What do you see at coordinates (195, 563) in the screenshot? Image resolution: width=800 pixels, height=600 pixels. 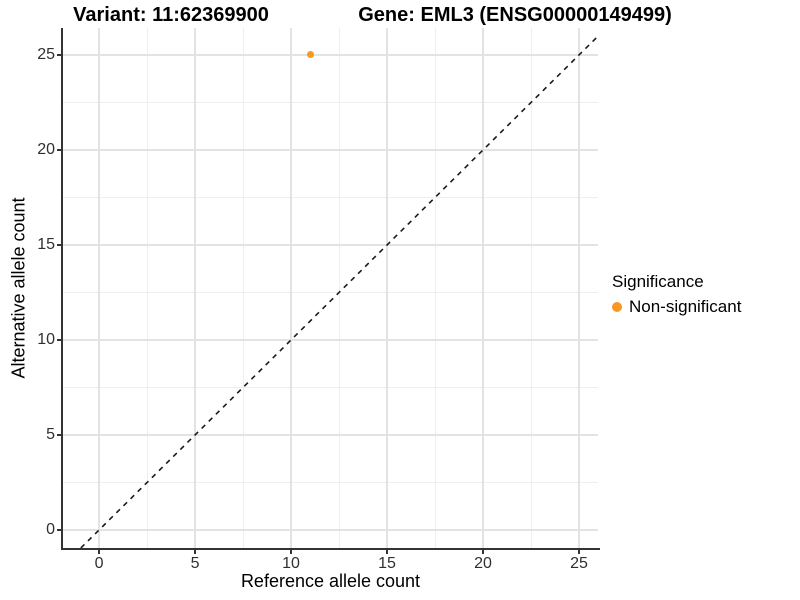 I see `x-tick-label: 5` at bounding box center [195, 563].